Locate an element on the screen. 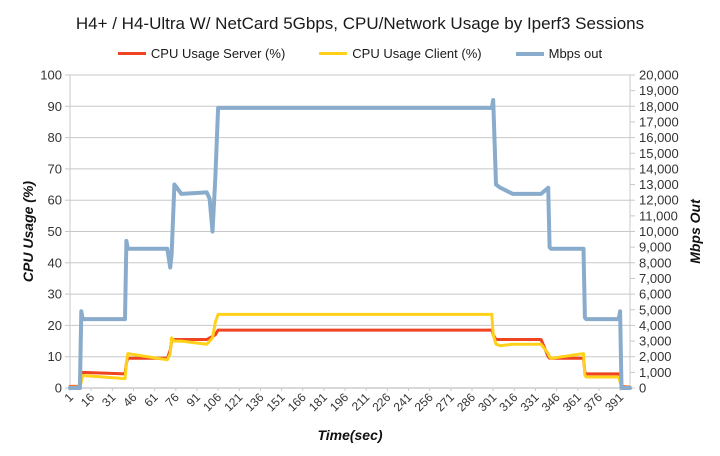 The width and height of the screenshot is (720, 456). x-tick-label: 346 is located at coordinates (551, 402).